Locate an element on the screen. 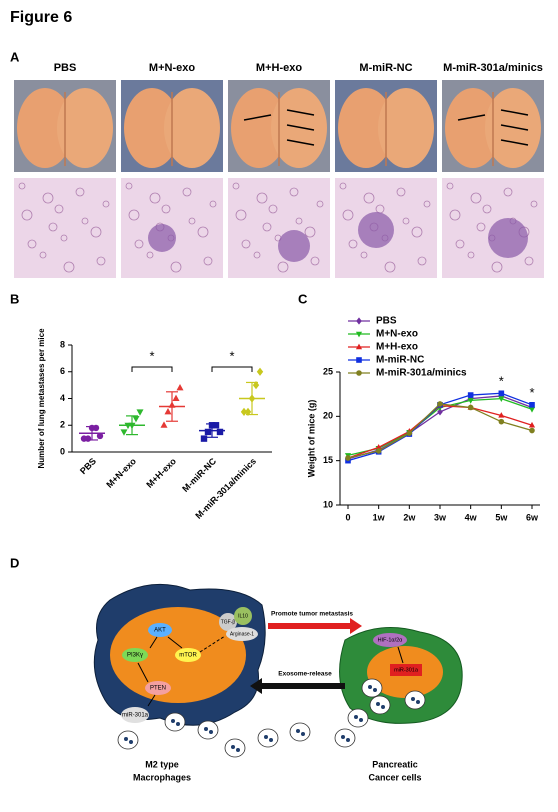  y-tick-label: 20 is located at coordinates (328, 416).